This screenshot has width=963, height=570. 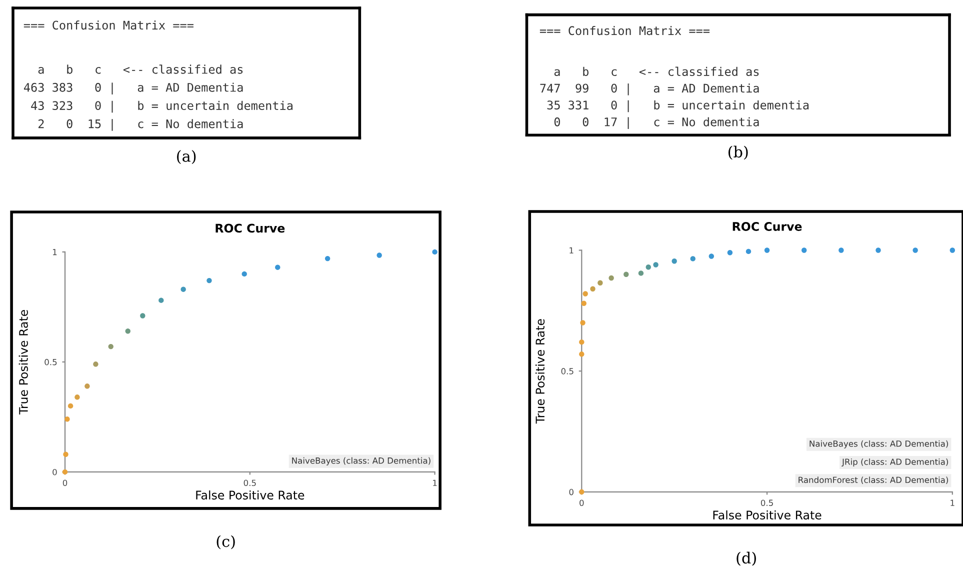 What do you see at coordinates (133, 88) in the screenshot?
I see `text: 463 383 0 | a = AD Dementia` at bounding box center [133, 88].